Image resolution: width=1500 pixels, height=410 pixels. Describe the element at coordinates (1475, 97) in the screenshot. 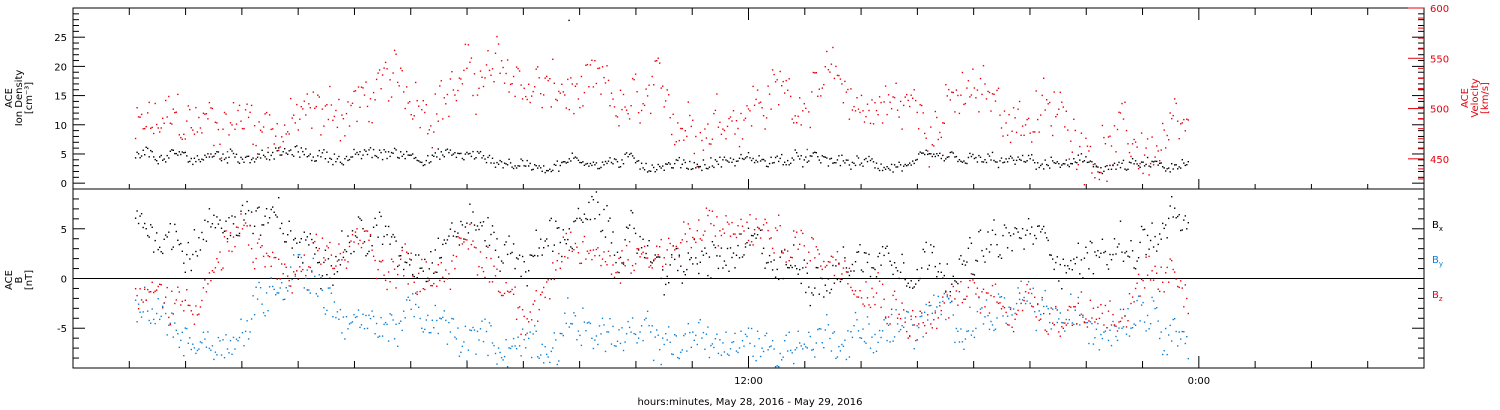

I see `top-ylabel-right: ACE Velocity [km/s]` at that location.